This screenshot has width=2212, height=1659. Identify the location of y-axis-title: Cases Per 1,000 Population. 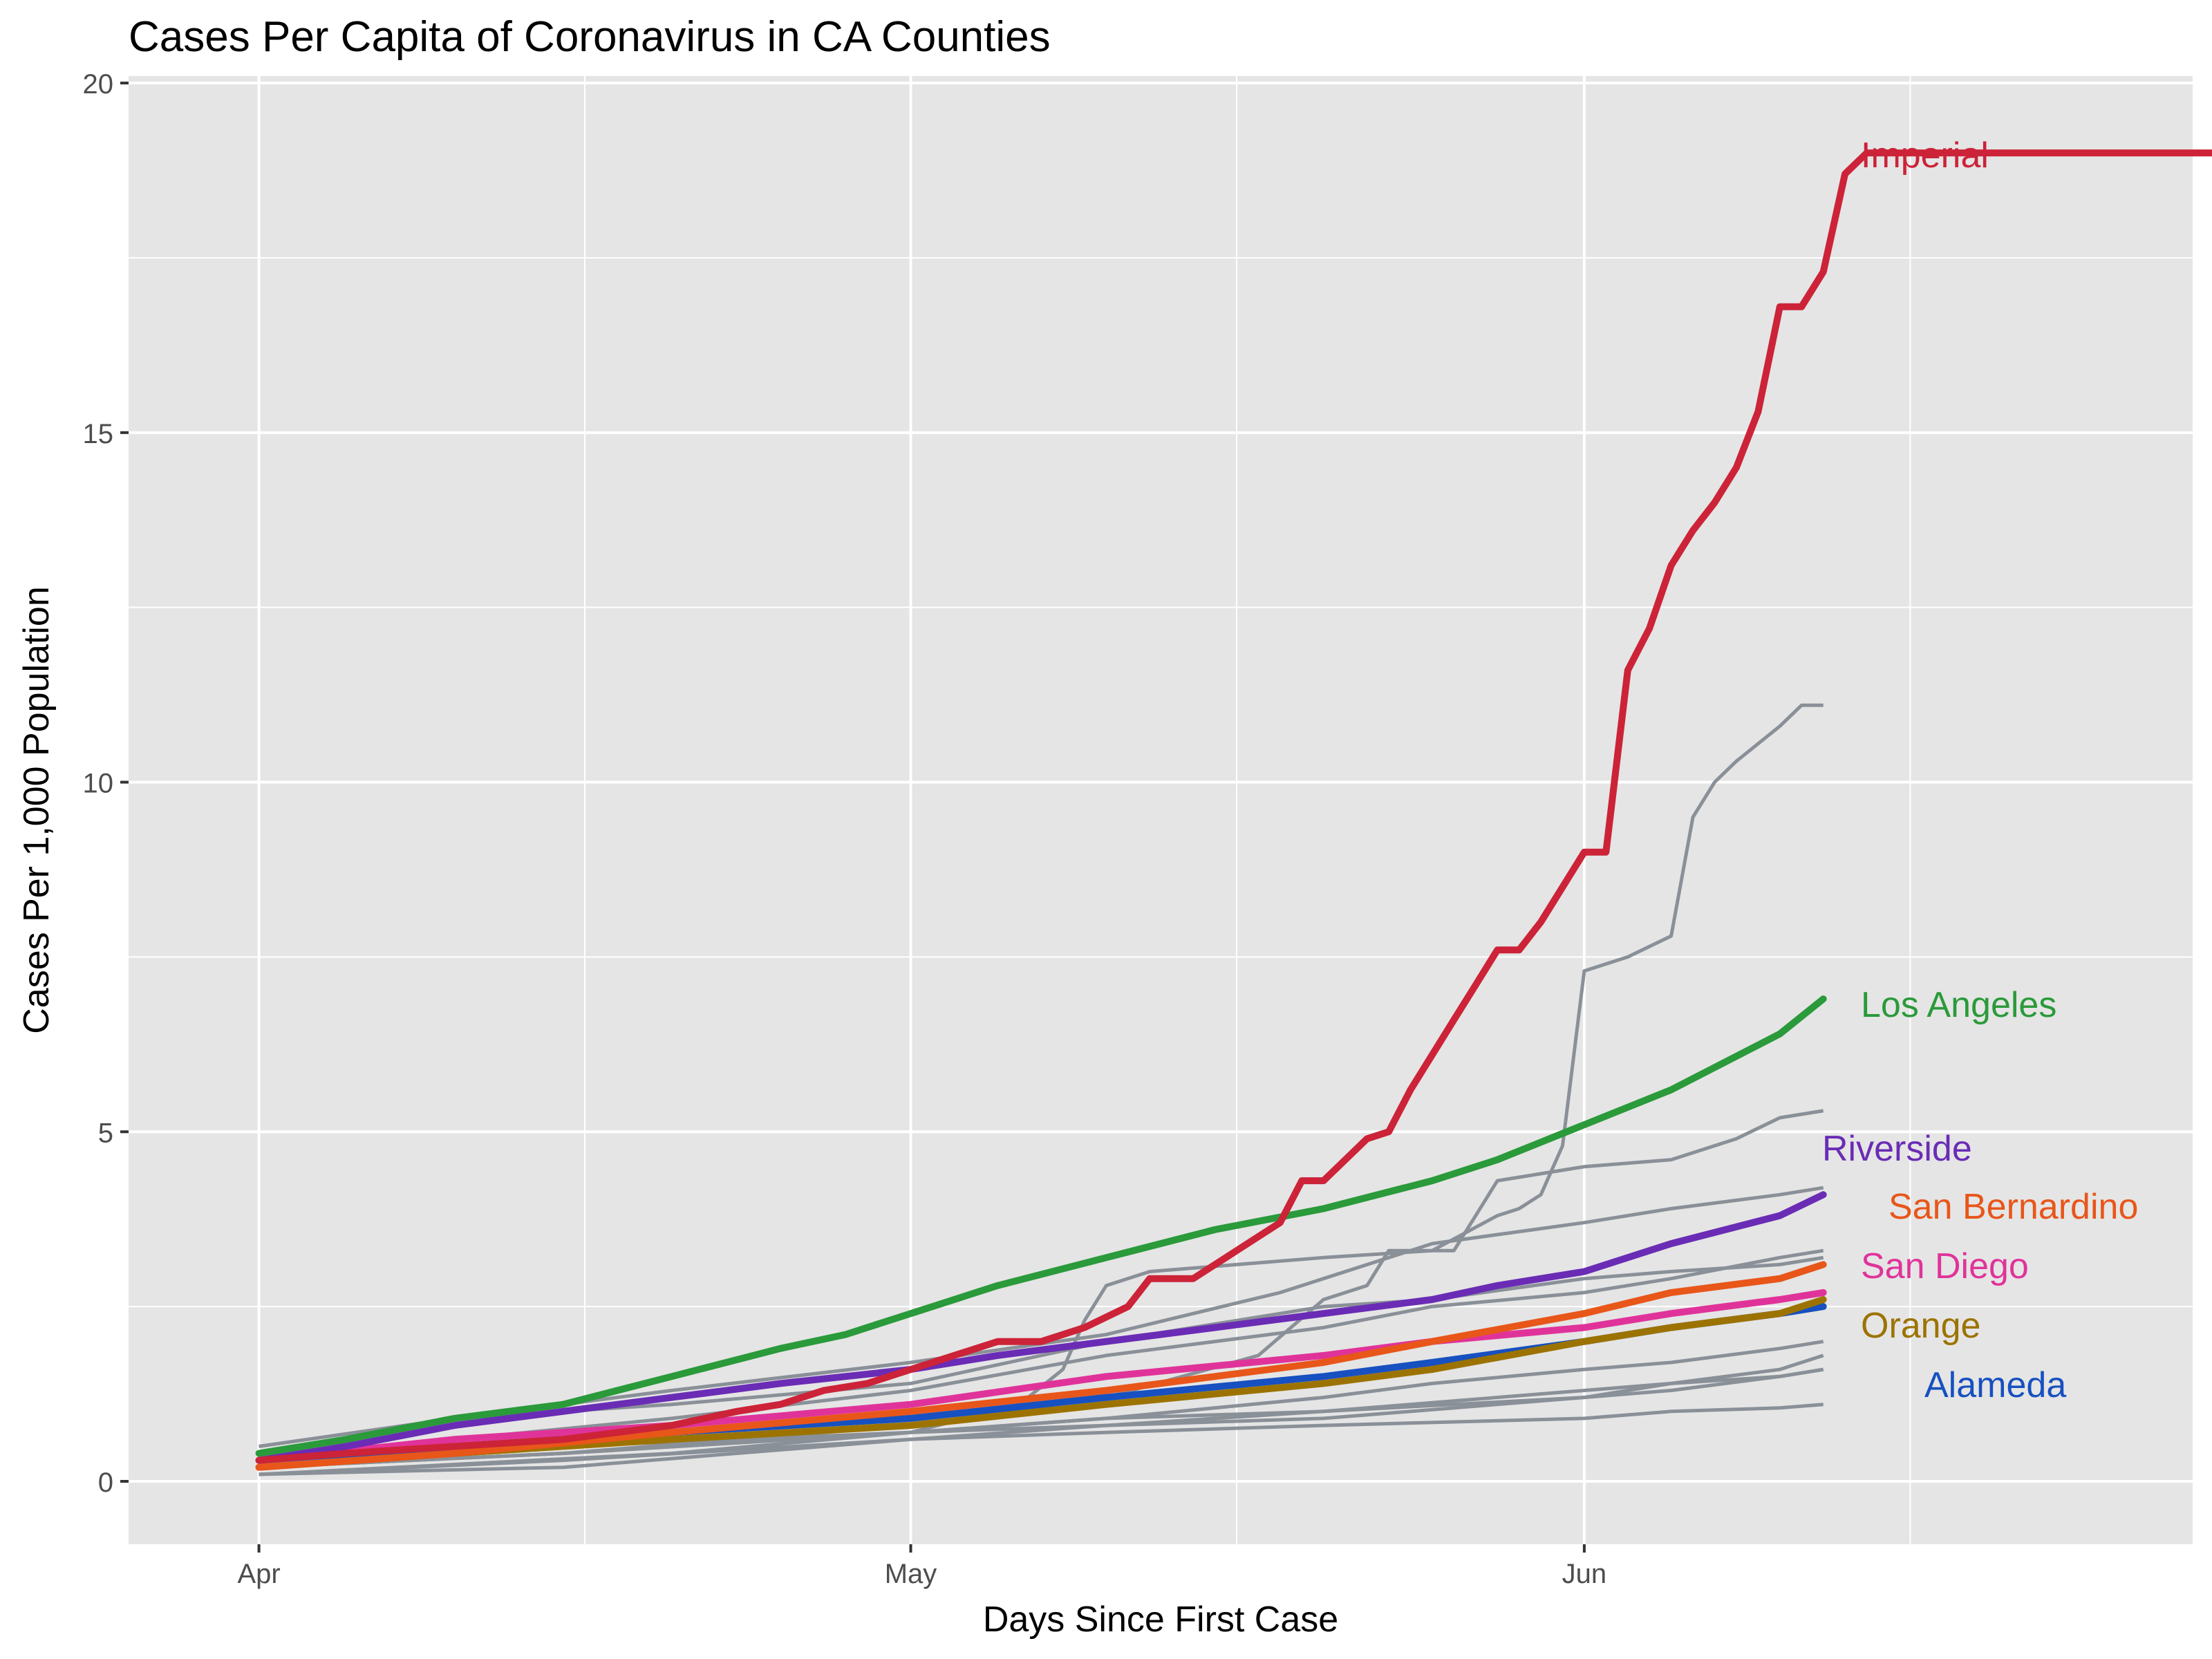
(37, 810).